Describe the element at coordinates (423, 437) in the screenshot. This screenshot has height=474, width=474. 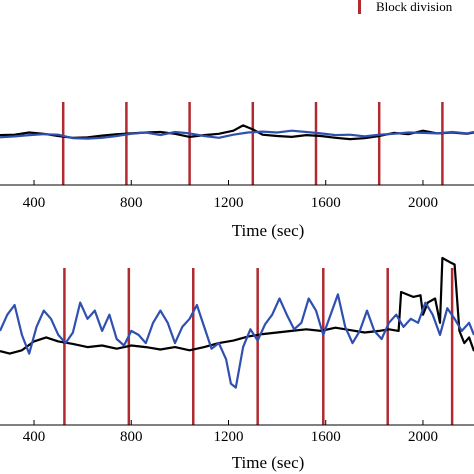
I see `bottom-x-tick-label: 2000` at that location.